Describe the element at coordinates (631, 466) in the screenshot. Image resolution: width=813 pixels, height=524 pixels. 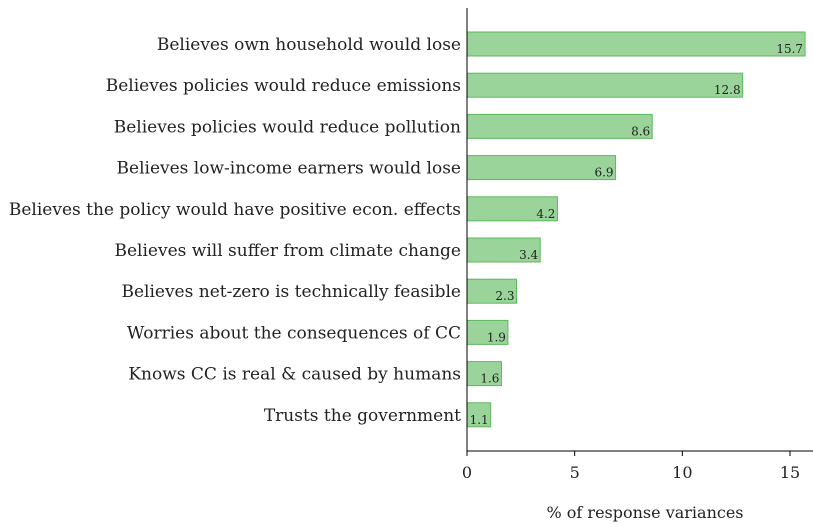
I see `x-ticks: 0 5 10 15` at that location.